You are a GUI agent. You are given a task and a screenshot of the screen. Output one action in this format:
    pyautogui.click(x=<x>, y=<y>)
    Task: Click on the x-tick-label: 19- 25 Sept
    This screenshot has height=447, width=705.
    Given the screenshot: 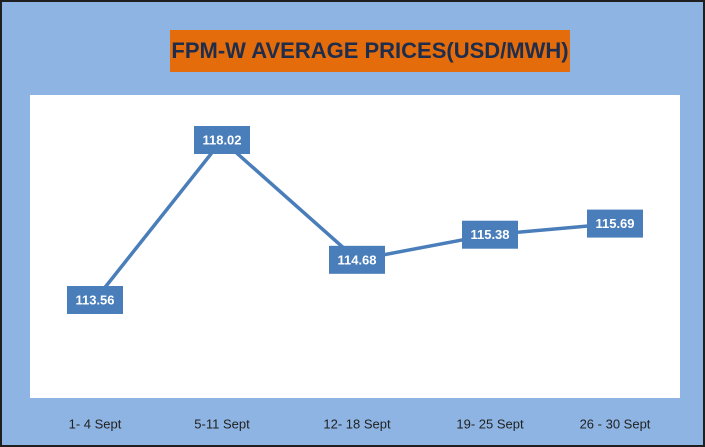 What is the action you would take?
    pyautogui.click(x=490, y=423)
    